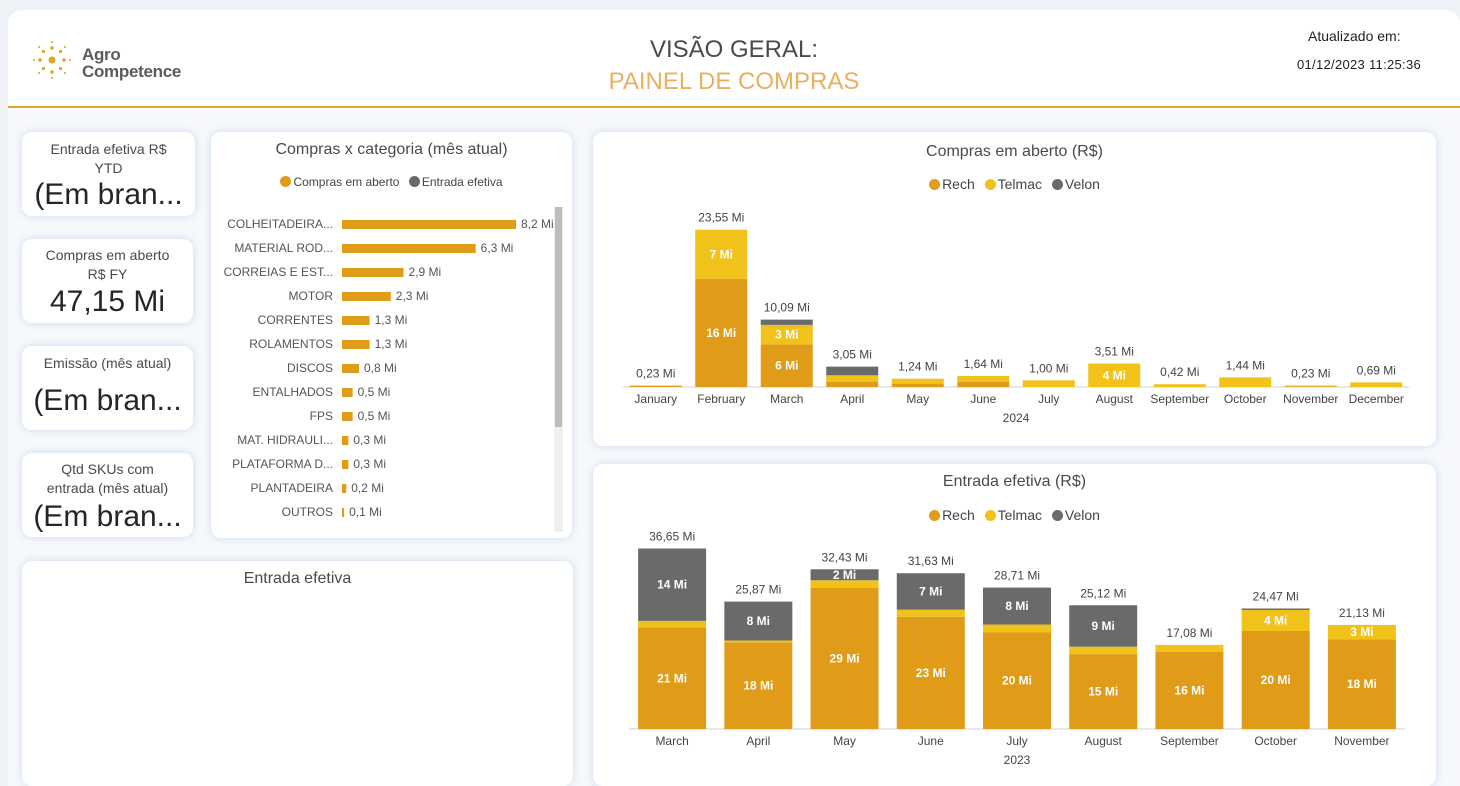  I want to click on legend-label: Rech, so click(958, 515).